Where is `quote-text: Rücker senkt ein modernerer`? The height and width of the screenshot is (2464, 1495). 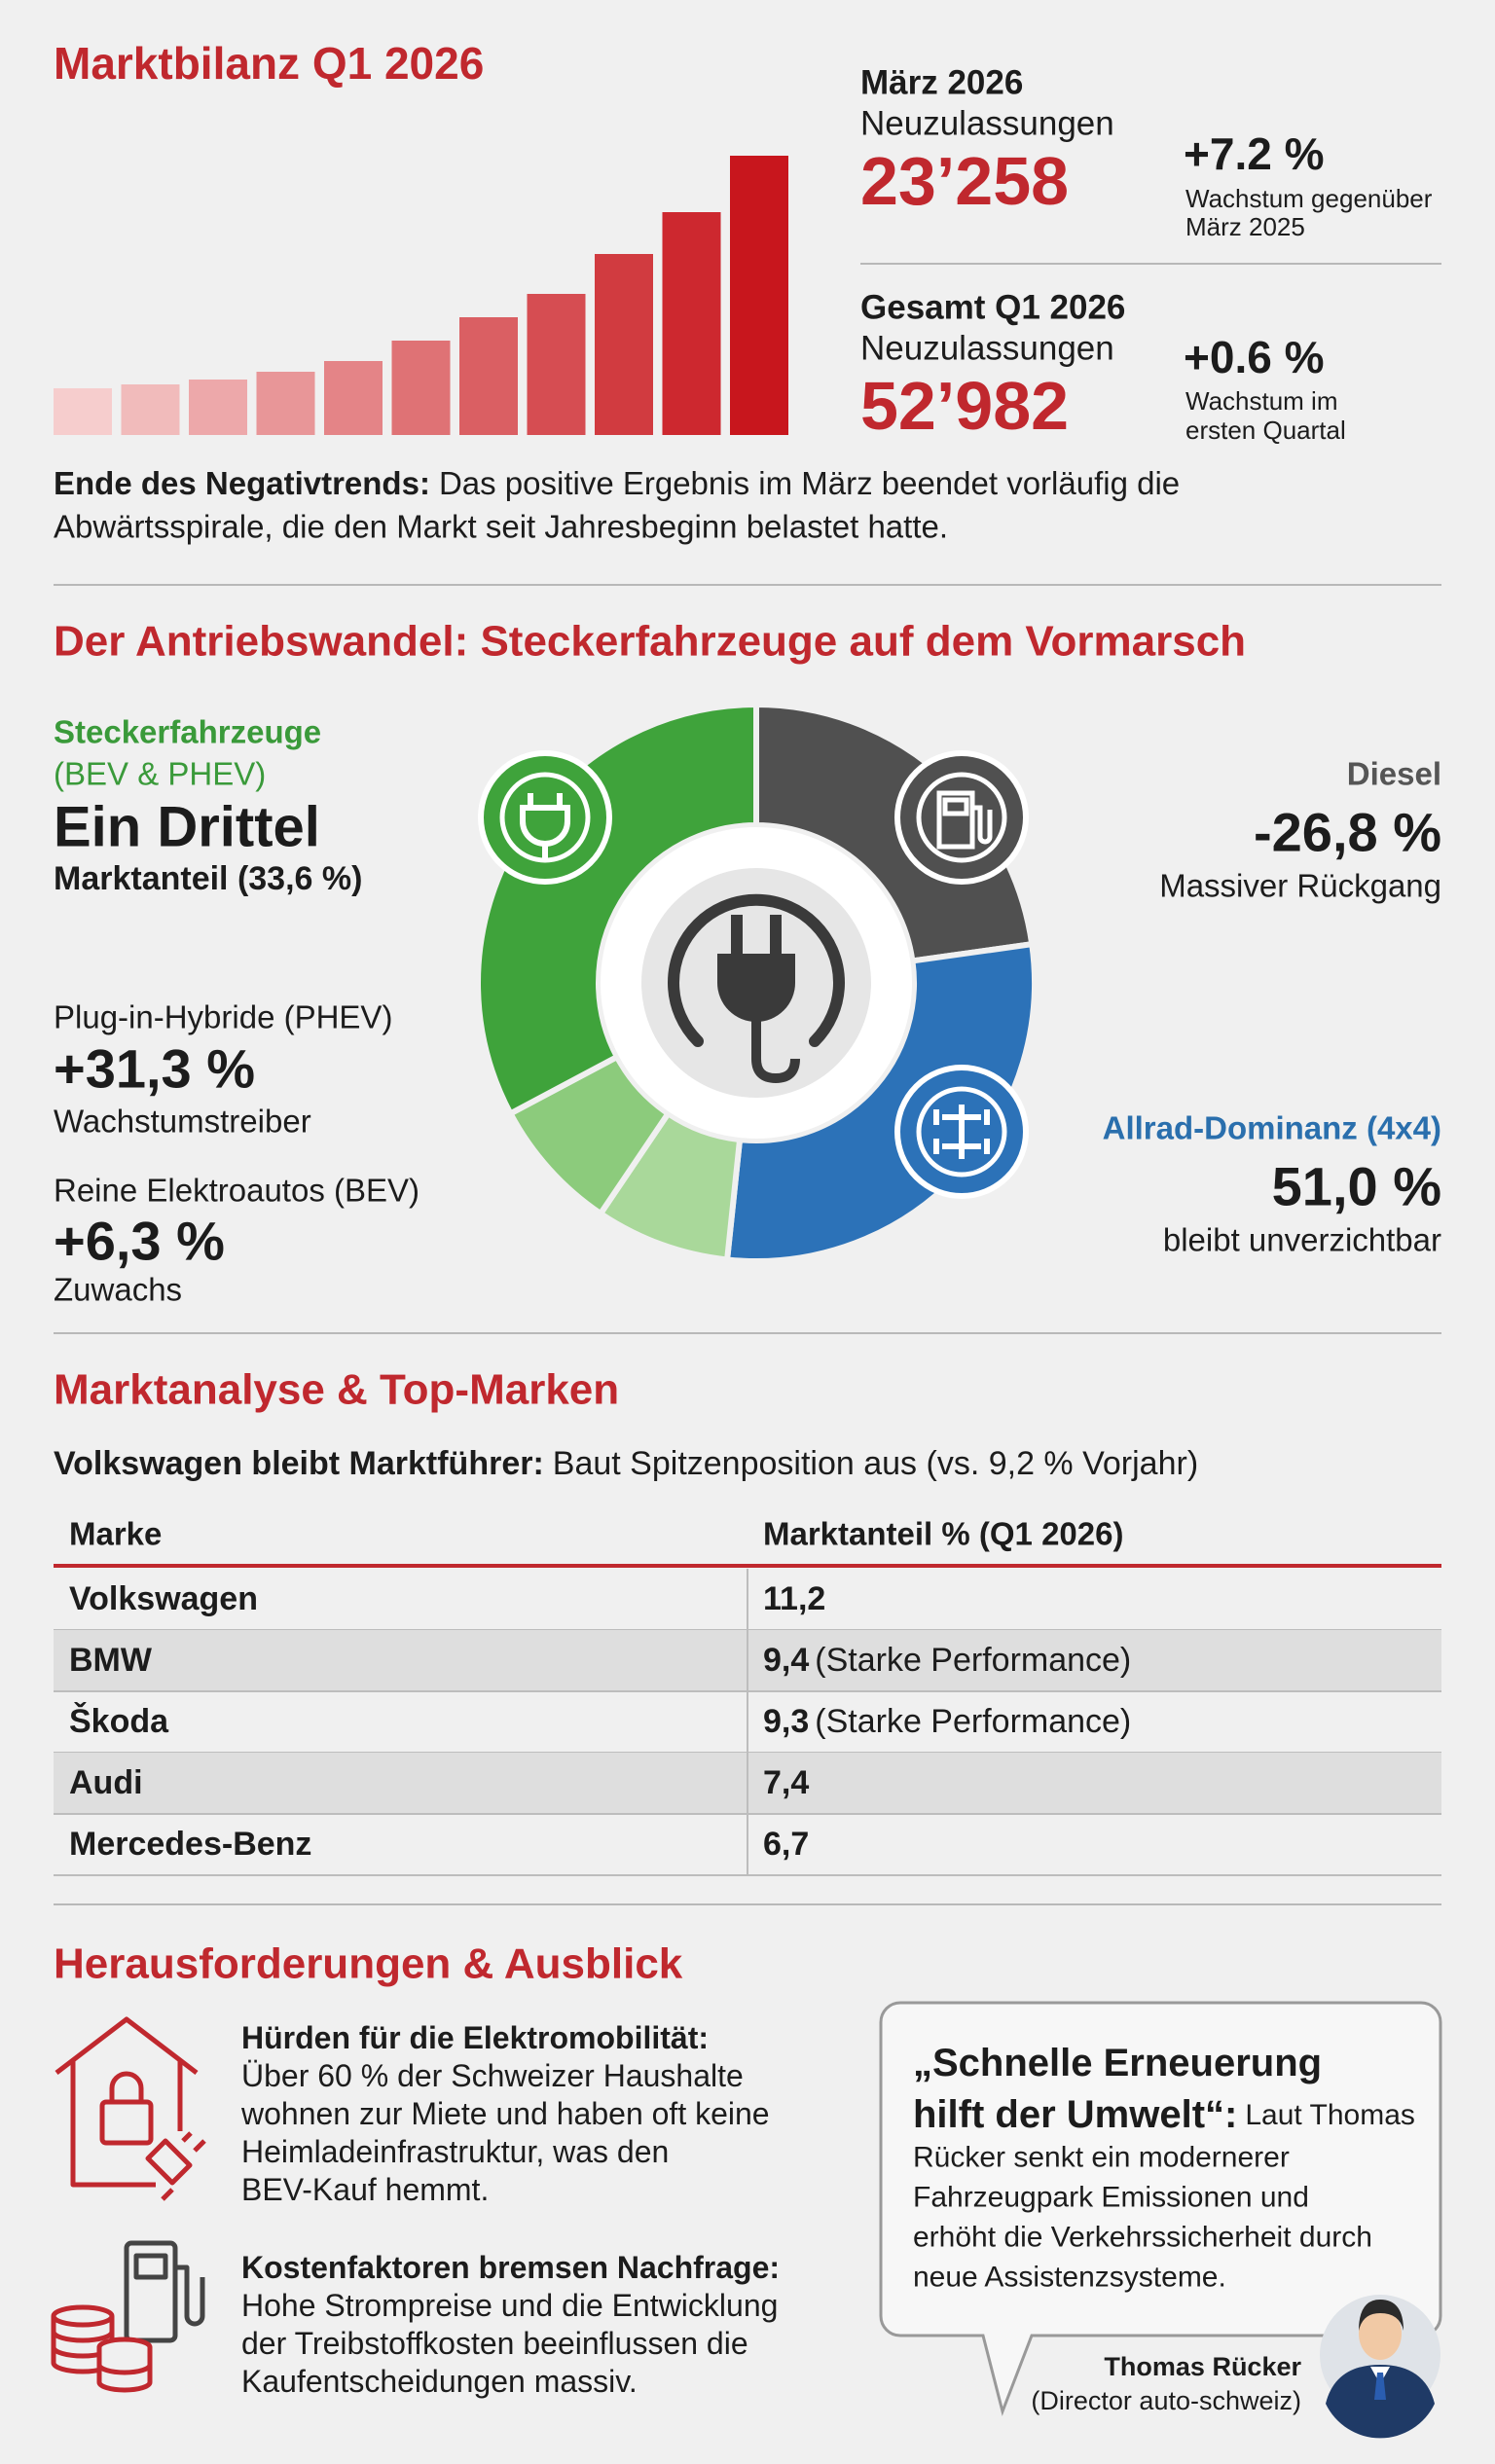
quote-text: Rücker senkt ein modernerer is located at coordinates (1101, 2158).